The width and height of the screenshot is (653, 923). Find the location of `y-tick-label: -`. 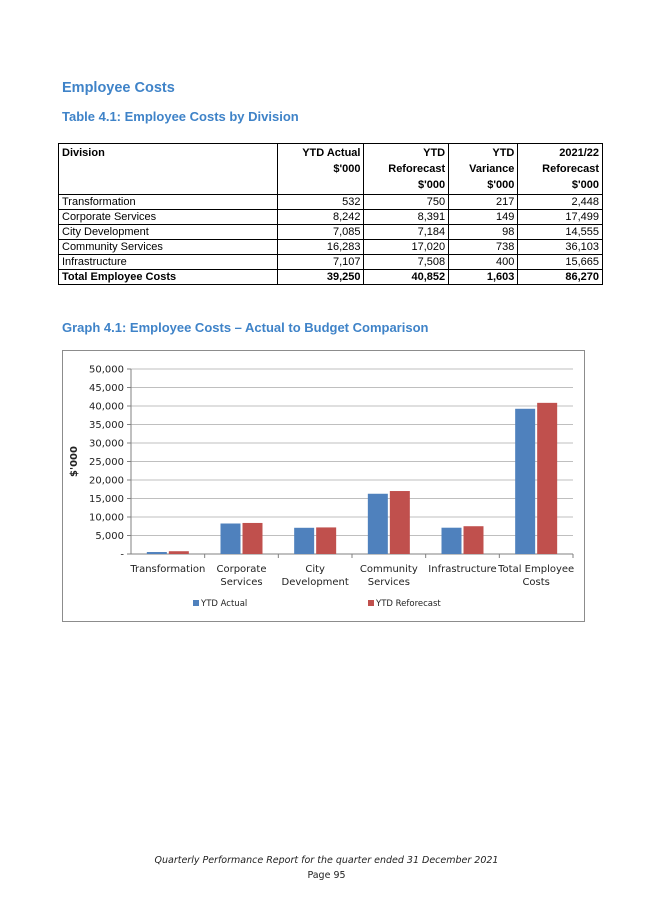

y-tick-label: - is located at coordinates (122, 555).